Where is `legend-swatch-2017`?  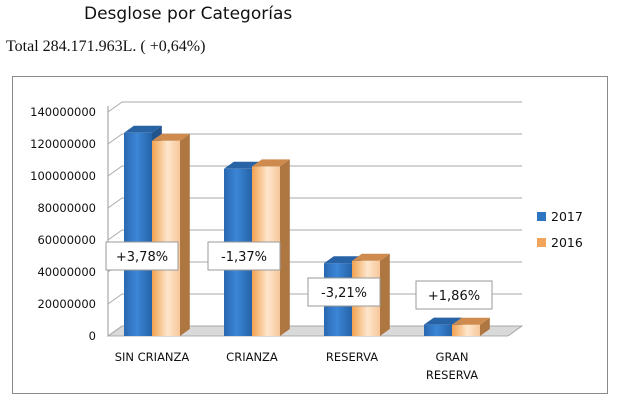 legend-swatch-2017 is located at coordinates (541, 216).